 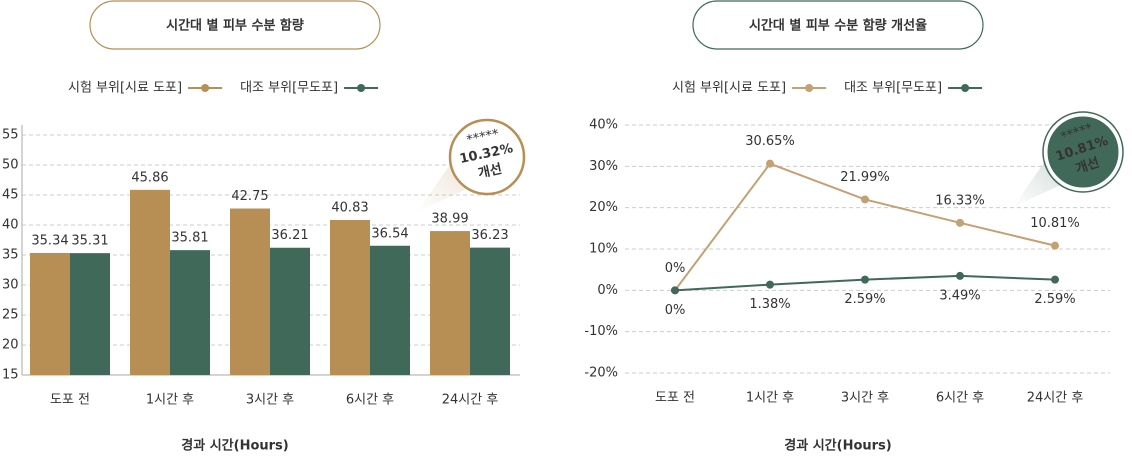 I want to click on value-label: 38.99, so click(x=449, y=219).